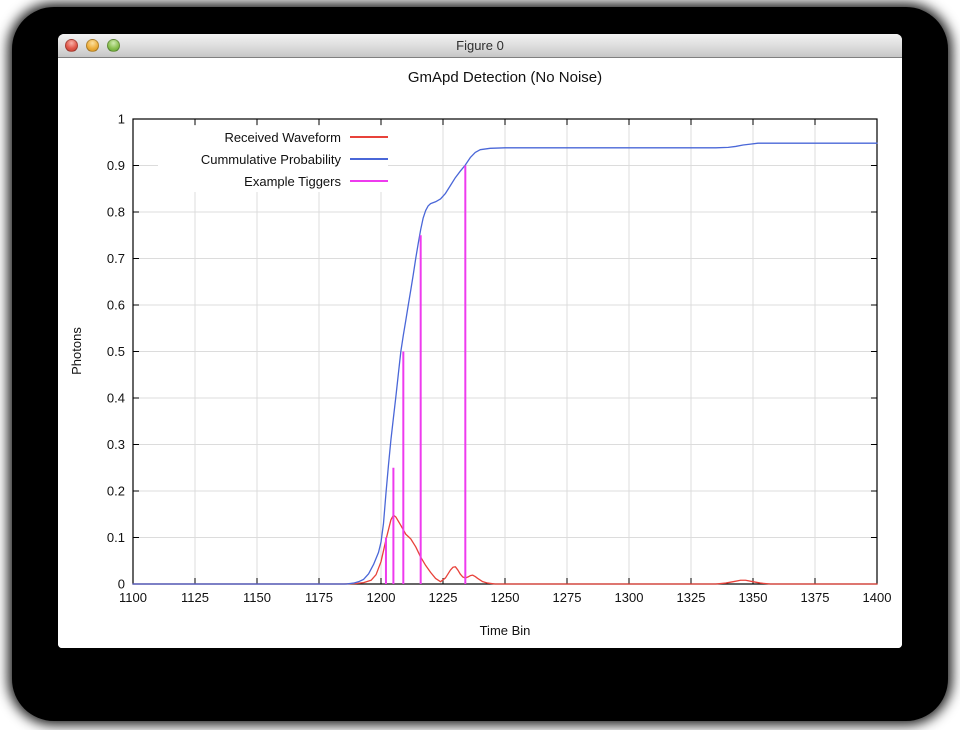 This screenshot has width=960, height=730. What do you see at coordinates (369, 137) in the screenshot?
I see `legend-line-sample-red` at bounding box center [369, 137].